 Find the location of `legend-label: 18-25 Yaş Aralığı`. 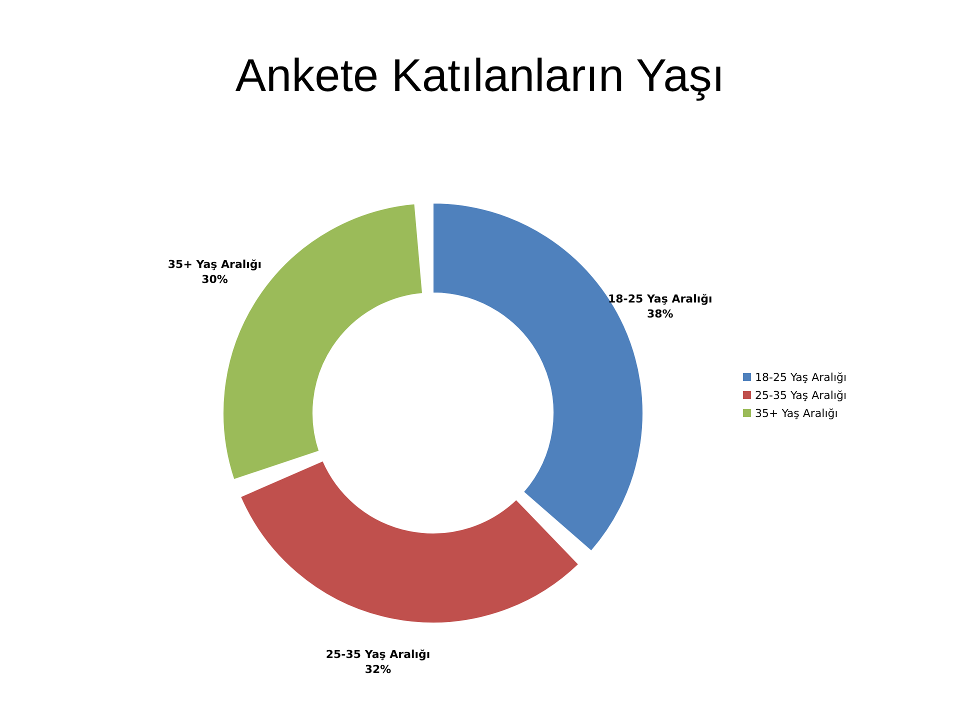

legend-label: 18-25 Yaş Aralığı is located at coordinates (801, 377).